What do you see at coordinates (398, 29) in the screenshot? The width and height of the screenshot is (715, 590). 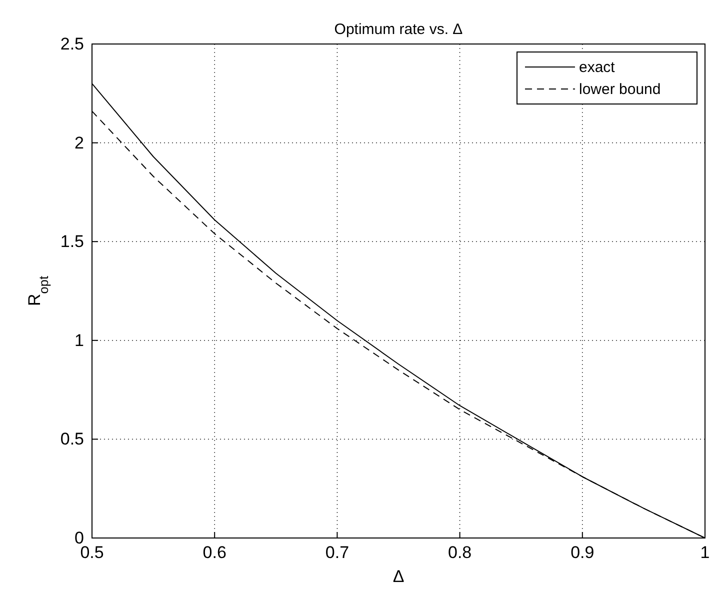 I see `chart-title: Optimum rate vs. Δ` at bounding box center [398, 29].